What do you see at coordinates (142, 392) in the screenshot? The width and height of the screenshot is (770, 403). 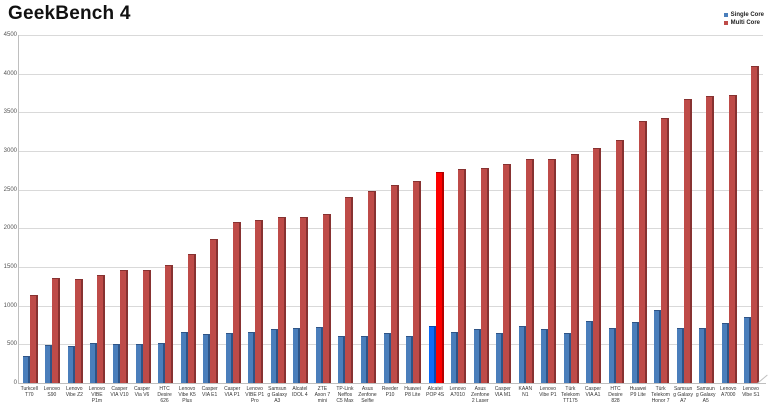 I see `x-axis-label-6: Casper Via V6` at bounding box center [142, 392].